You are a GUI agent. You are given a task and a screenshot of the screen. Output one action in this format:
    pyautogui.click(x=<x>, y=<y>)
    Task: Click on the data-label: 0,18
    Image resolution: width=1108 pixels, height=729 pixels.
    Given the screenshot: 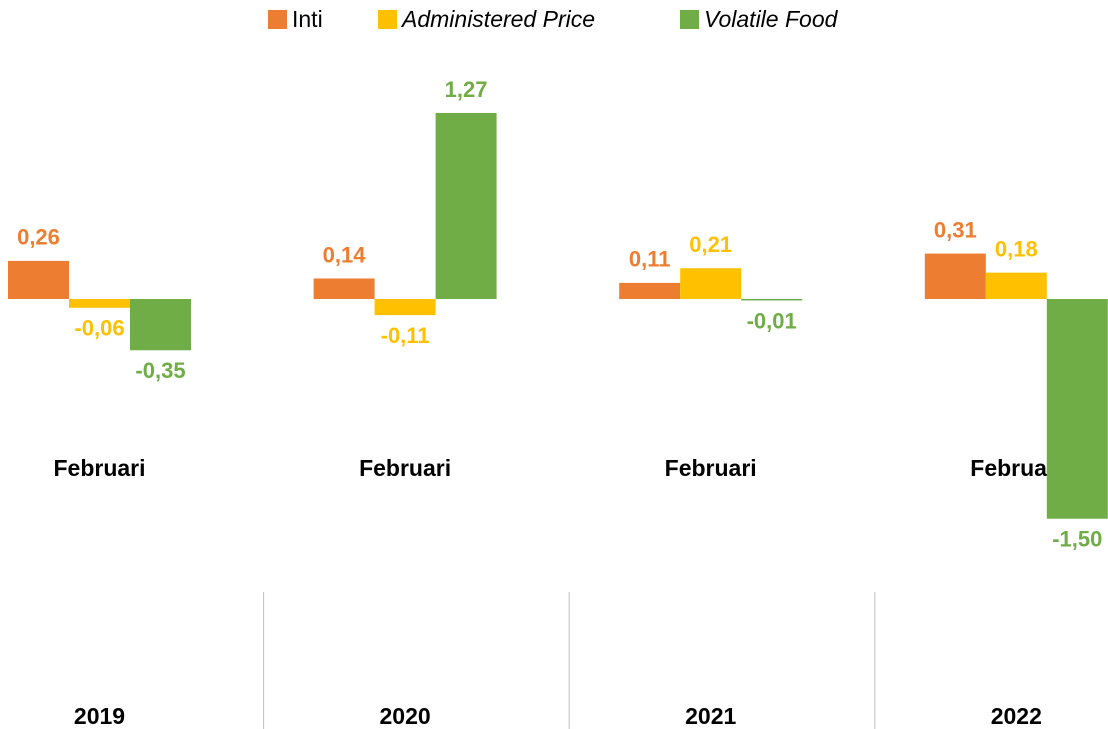 What is the action you would take?
    pyautogui.click(x=1016, y=248)
    